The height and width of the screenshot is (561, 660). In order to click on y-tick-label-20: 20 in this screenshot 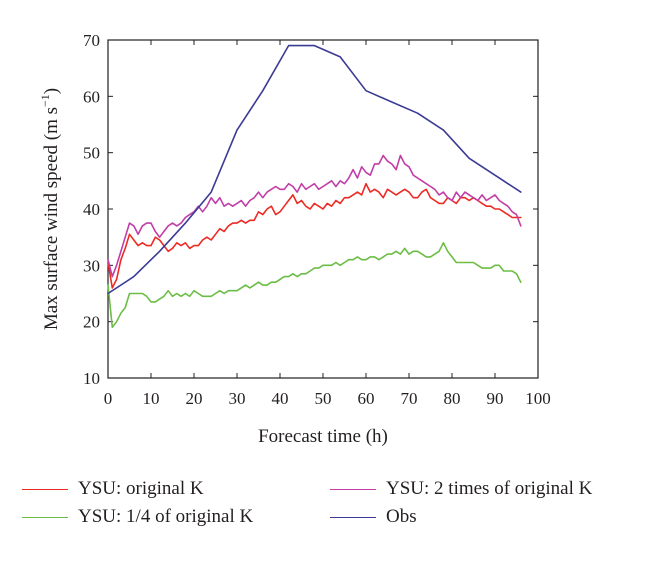, I will do `click(91, 322)`.